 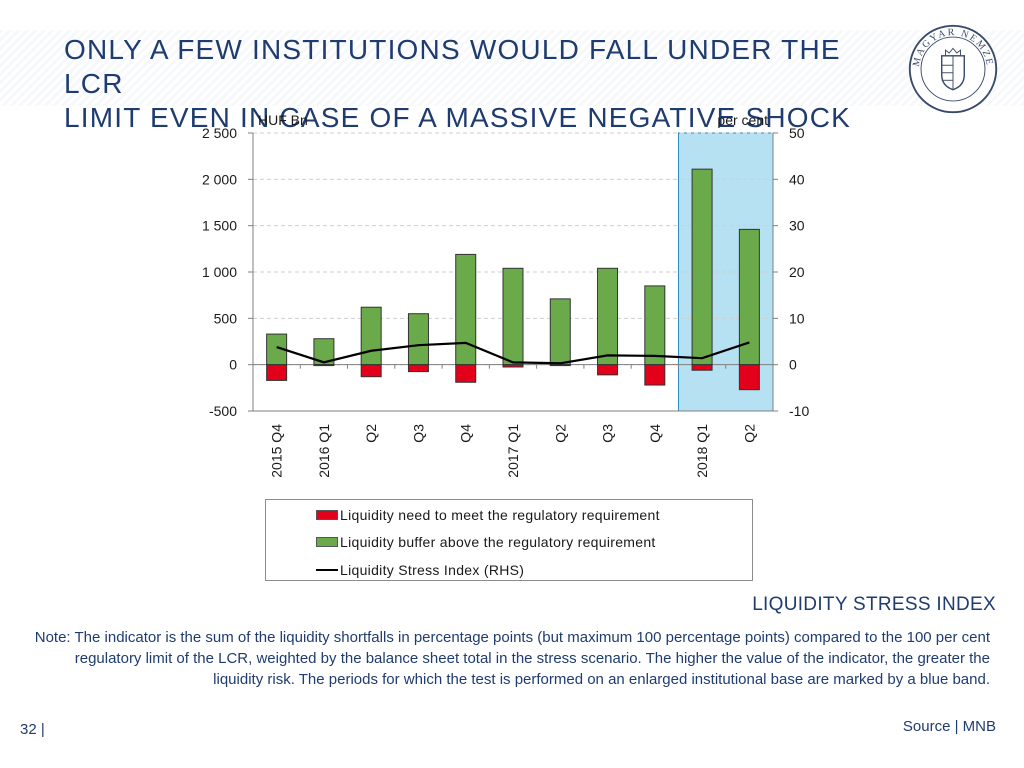 What do you see at coordinates (219, 272) in the screenshot?
I see `left-tick-label: 1 000` at bounding box center [219, 272].